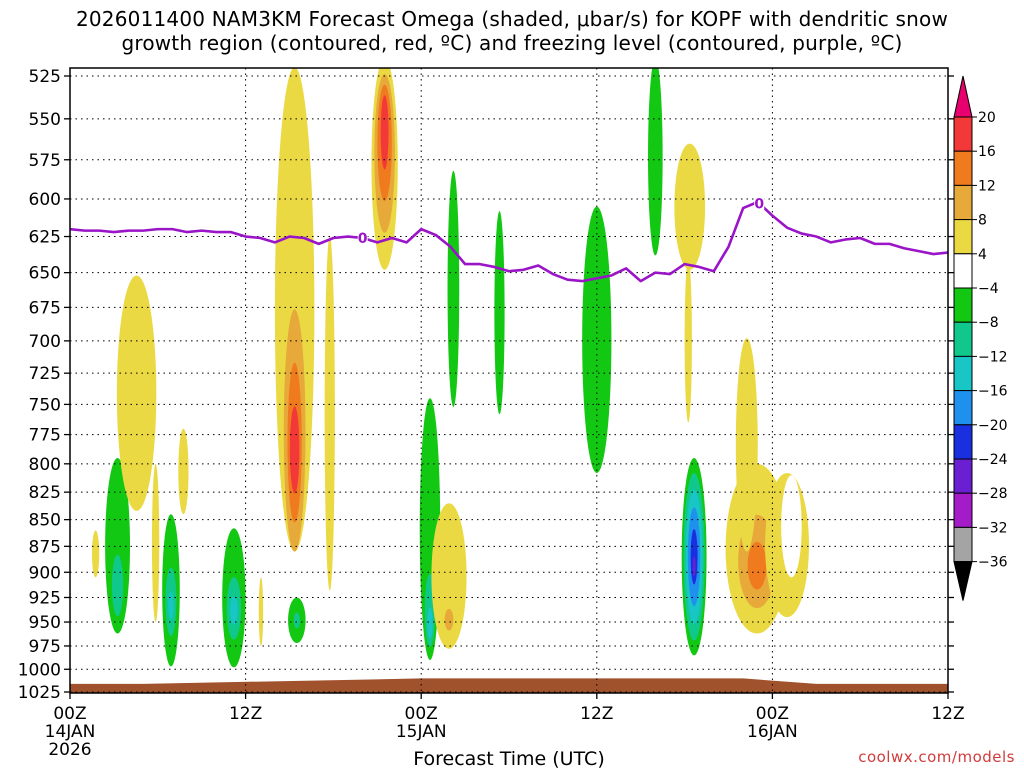  I want to click on y-tick-label-600: 600, so click(45, 200).